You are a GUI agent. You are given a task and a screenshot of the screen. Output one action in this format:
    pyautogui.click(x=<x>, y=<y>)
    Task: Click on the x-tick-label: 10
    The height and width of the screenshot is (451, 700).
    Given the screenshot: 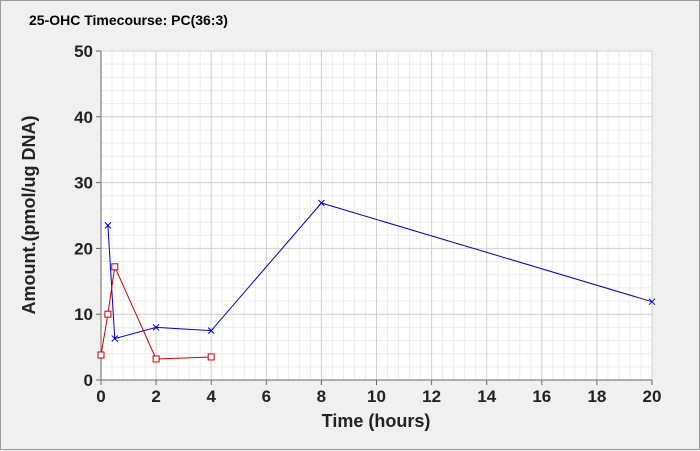 What is the action you would take?
    pyautogui.click(x=376, y=396)
    